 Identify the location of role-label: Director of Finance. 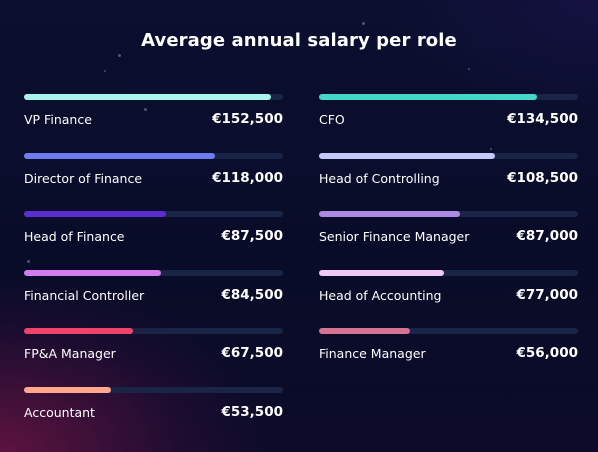
(83, 178).